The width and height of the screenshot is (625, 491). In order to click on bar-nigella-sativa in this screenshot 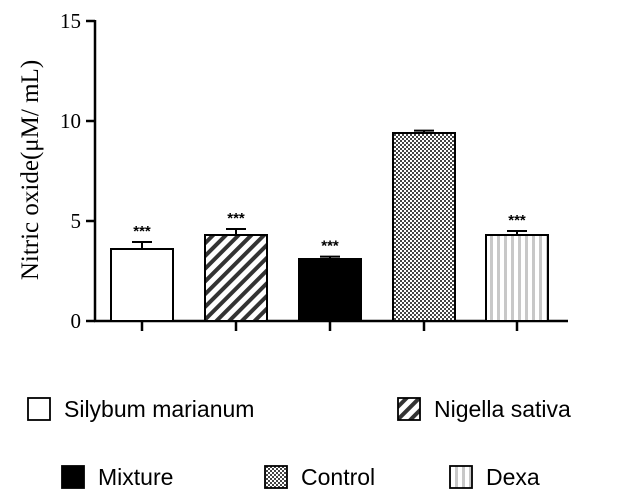, I will do `click(236, 278)`.